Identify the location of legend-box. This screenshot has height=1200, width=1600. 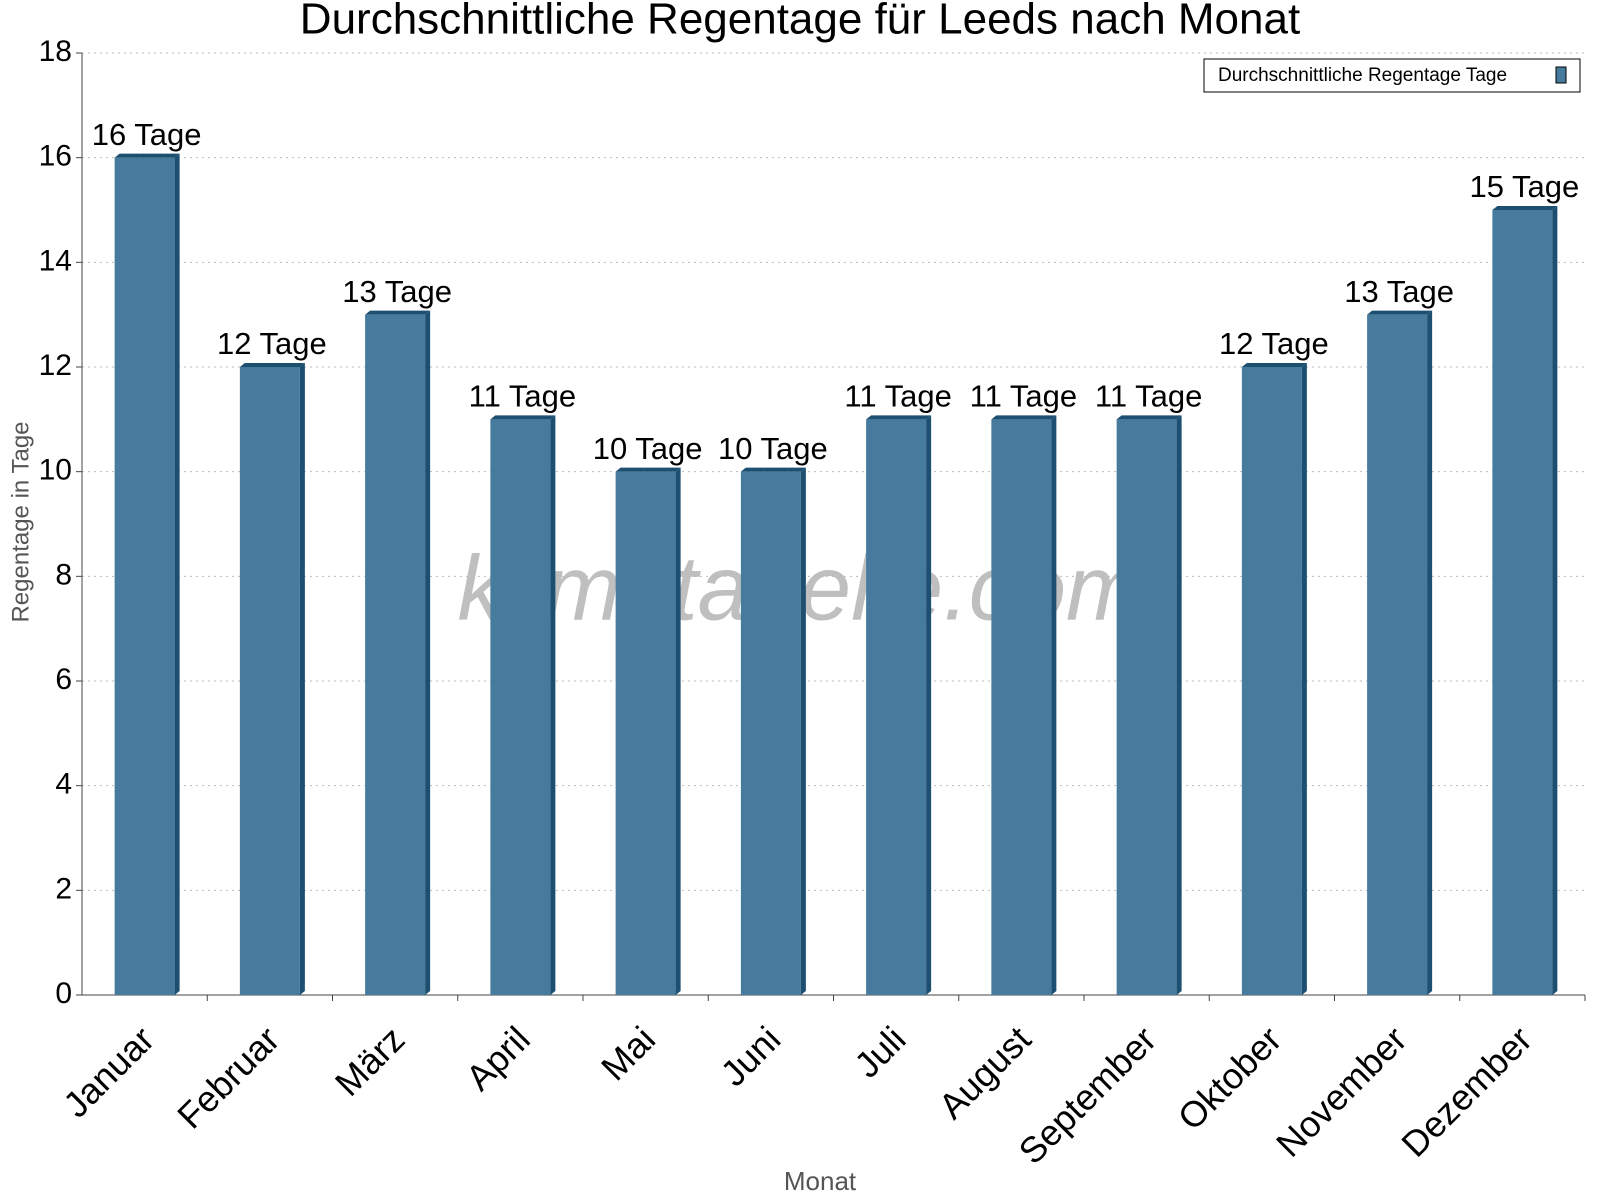
(1392, 75).